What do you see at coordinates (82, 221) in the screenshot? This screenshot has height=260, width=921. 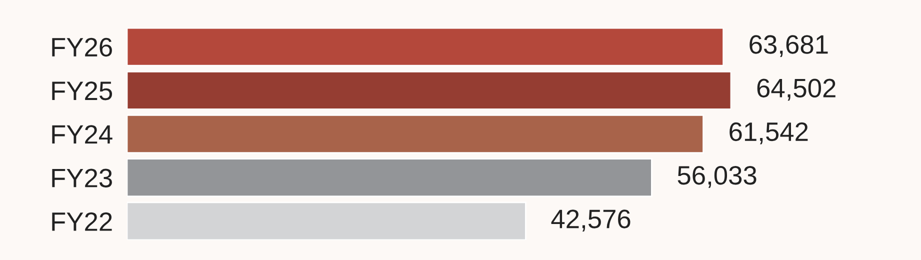 I see `y-tick-label: FY22` at bounding box center [82, 221].